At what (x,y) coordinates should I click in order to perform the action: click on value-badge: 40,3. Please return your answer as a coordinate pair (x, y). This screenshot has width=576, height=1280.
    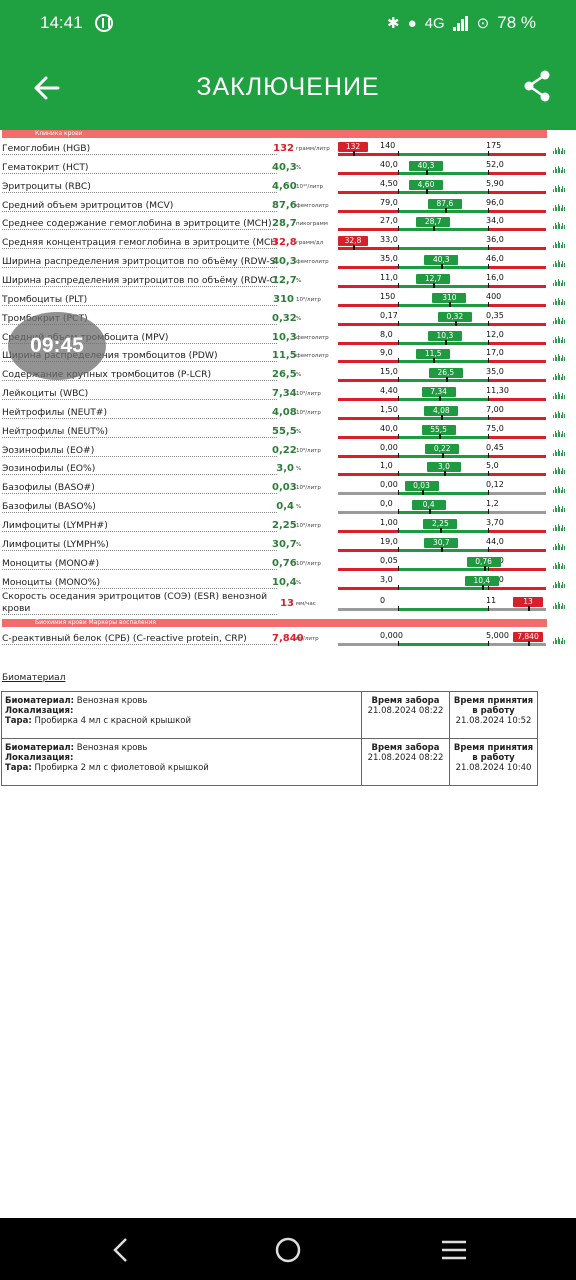
    Looking at the image, I should click on (441, 260).